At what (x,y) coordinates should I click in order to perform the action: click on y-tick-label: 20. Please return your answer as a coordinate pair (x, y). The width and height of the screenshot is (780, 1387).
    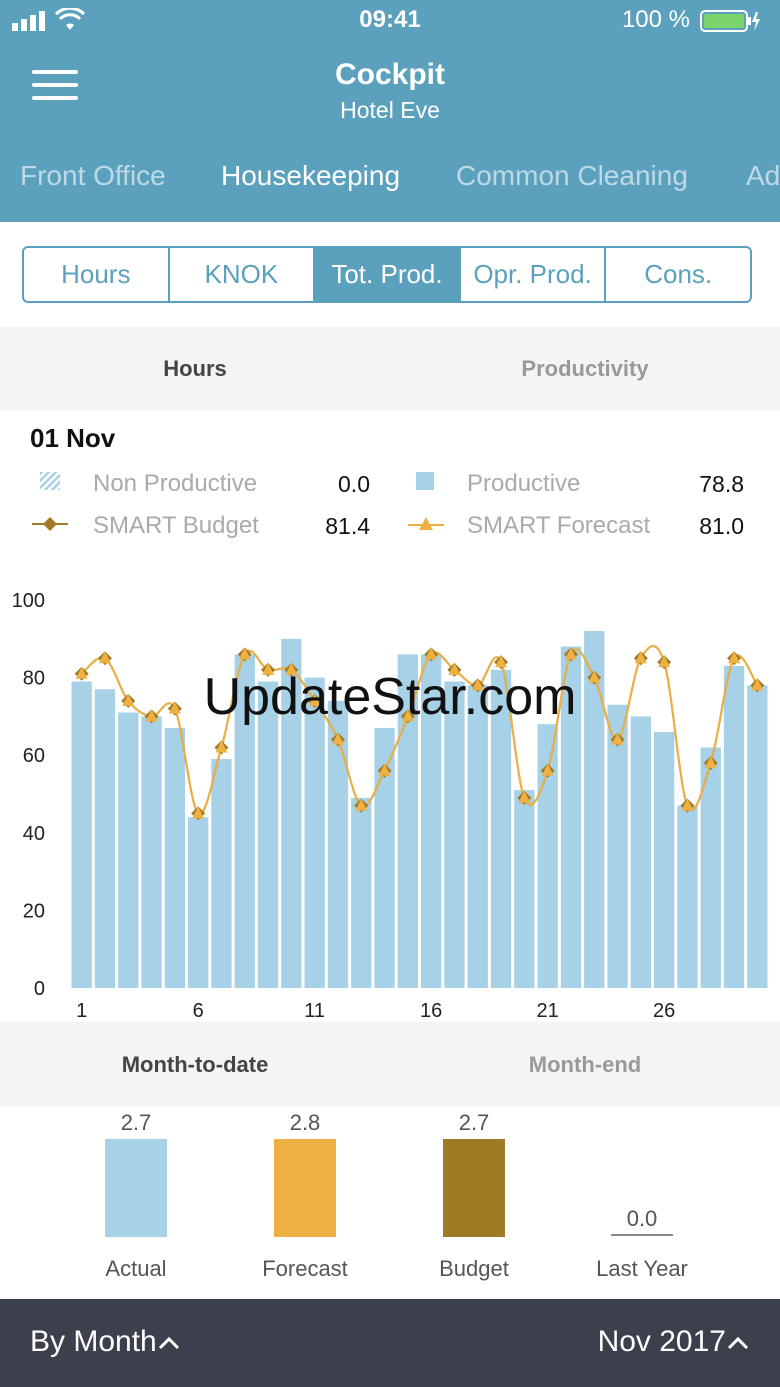
    Looking at the image, I should click on (34, 911).